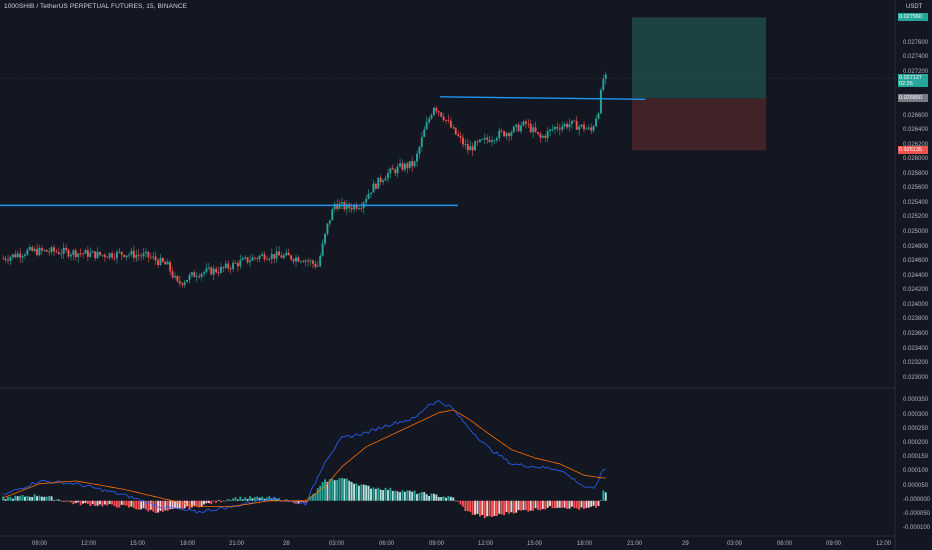 Image resolution: width=932 pixels, height=550 pixels. I want to click on price-tick: 0.027600, so click(916, 42).